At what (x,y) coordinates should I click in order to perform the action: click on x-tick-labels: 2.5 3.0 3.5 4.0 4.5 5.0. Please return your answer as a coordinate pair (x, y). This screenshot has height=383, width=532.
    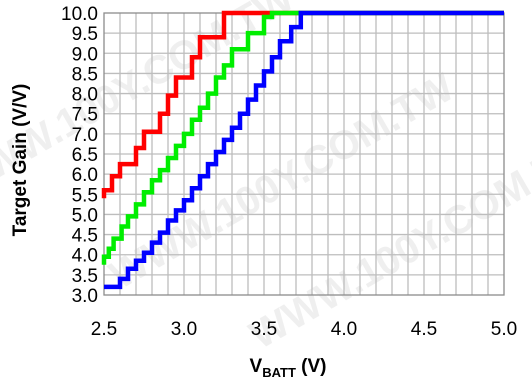
    Looking at the image, I should click on (304, 329).